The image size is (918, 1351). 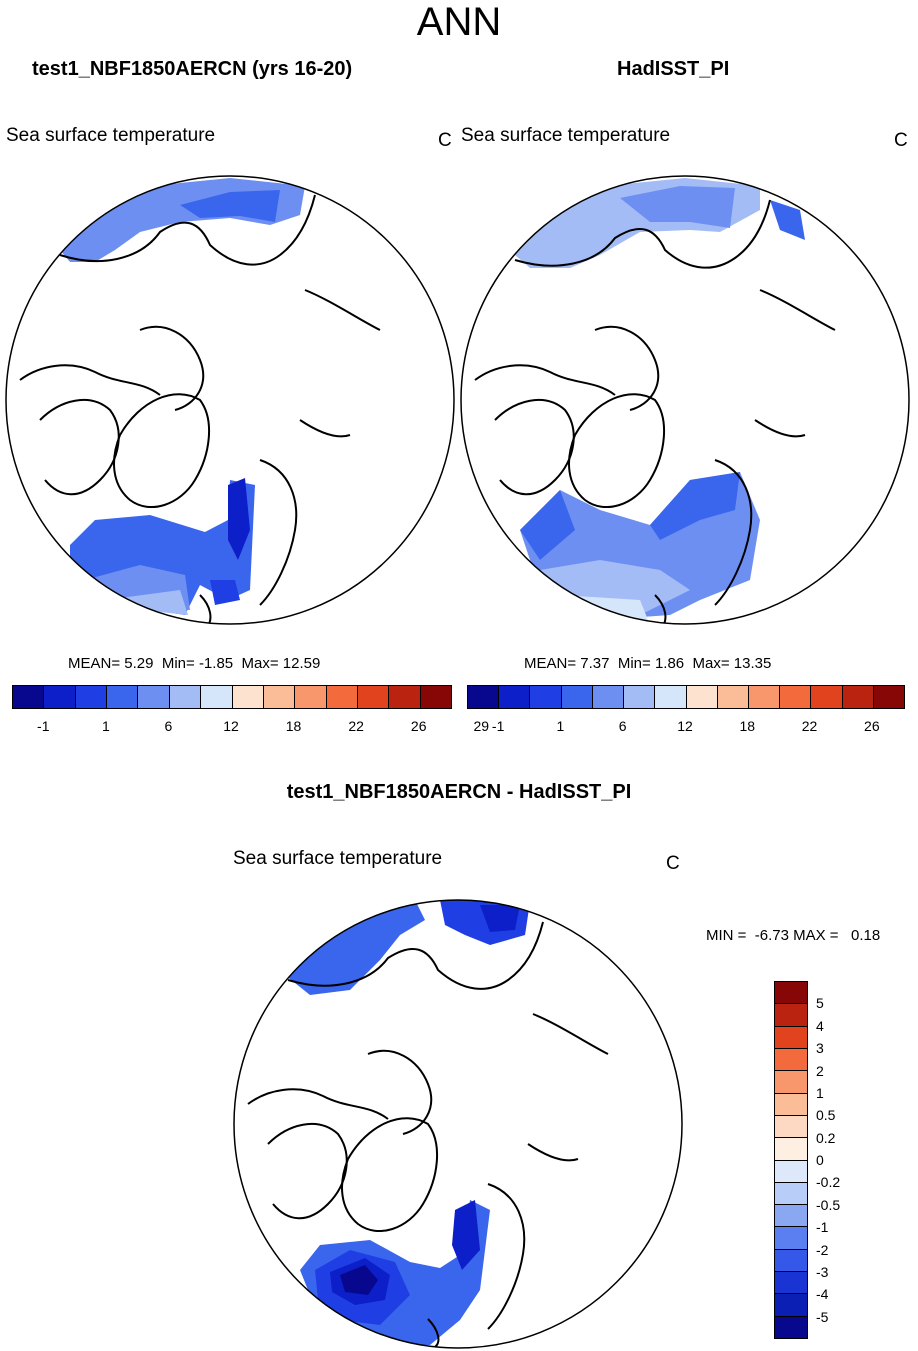 I want to click on panel2-variable-label: Sea surface temperature, so click(x=566, y=135).